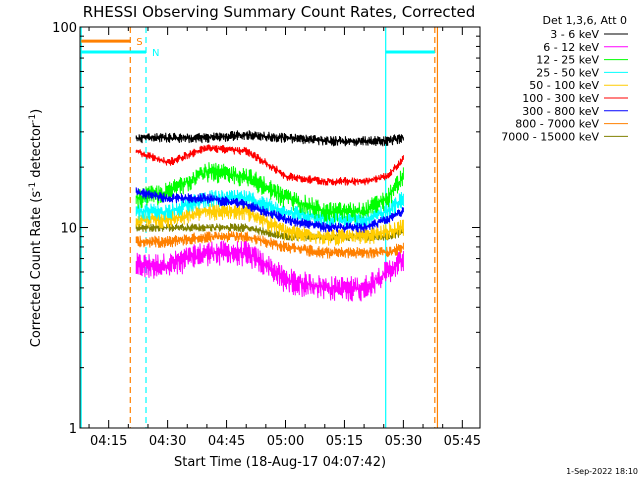  Describe the element at coordinates (571, 47) in the screenshot. I see `legend-label: 6 - 12 keV` at that location.